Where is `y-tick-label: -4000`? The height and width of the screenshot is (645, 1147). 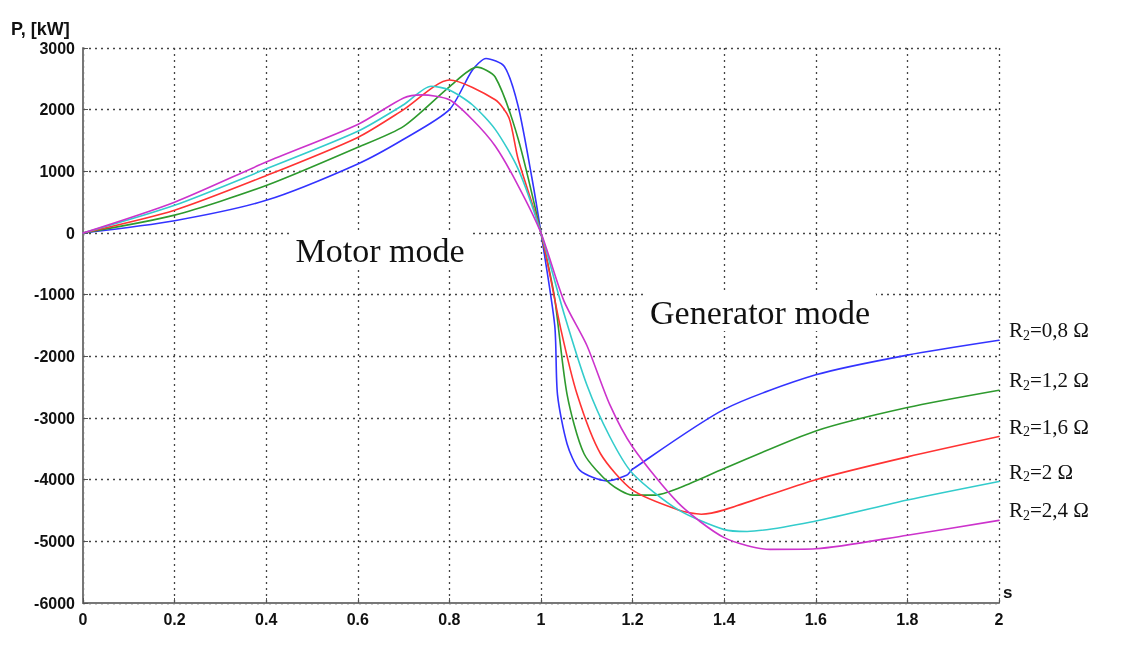 y-tick-label: -4000 is located at coordinates (55, 480).